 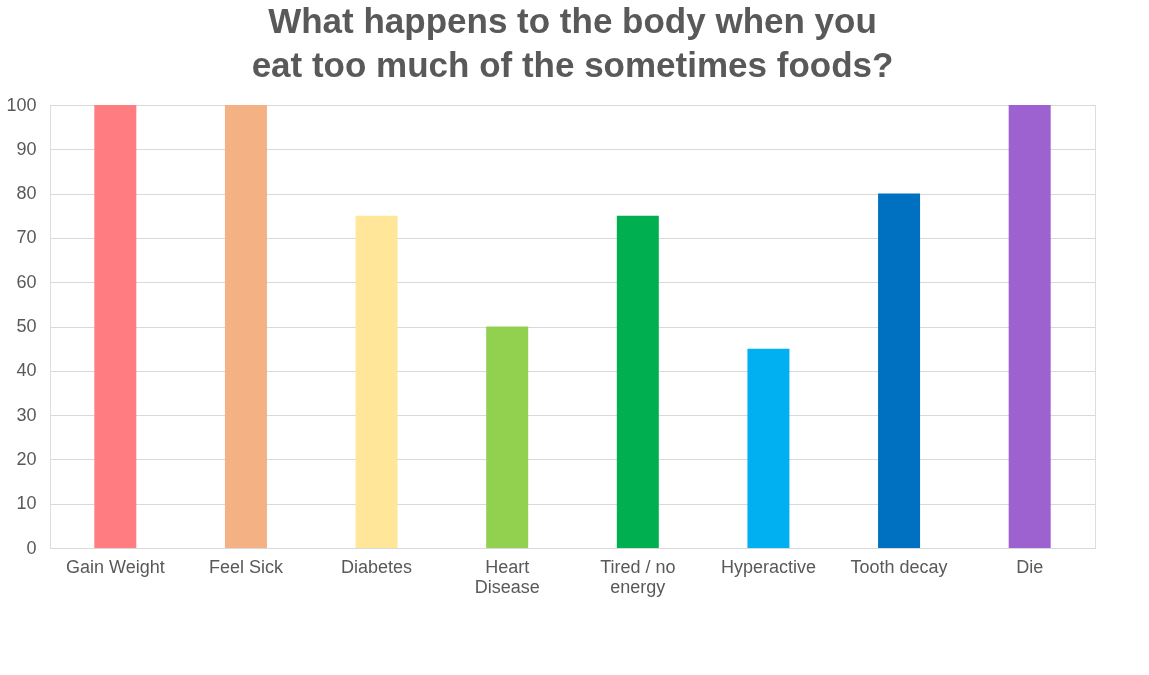 I want to click on y-tick-label: 60, so click(x=26, y=281).